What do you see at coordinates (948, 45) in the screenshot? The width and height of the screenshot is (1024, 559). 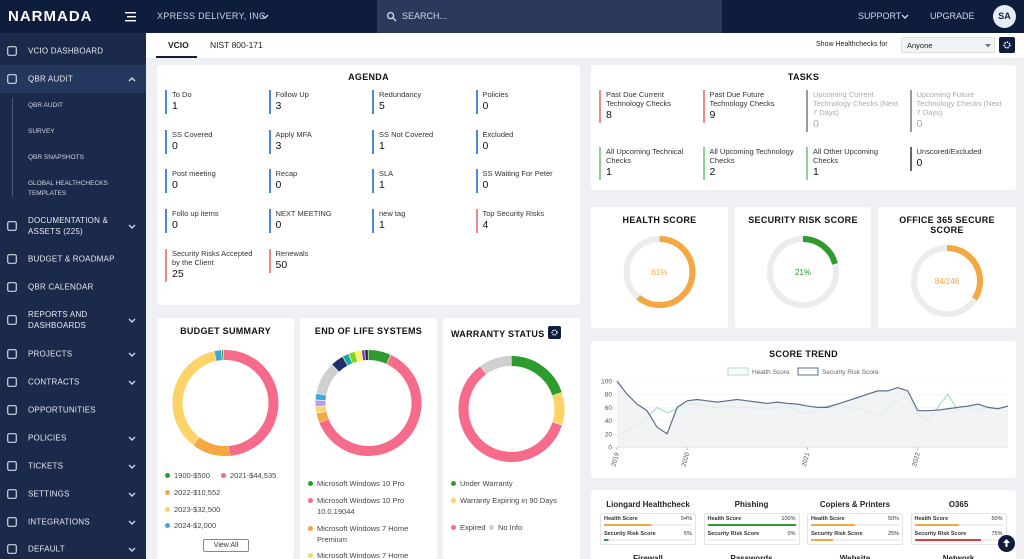 I see `filter-select: Anyone` at bounding box center [948, 45].